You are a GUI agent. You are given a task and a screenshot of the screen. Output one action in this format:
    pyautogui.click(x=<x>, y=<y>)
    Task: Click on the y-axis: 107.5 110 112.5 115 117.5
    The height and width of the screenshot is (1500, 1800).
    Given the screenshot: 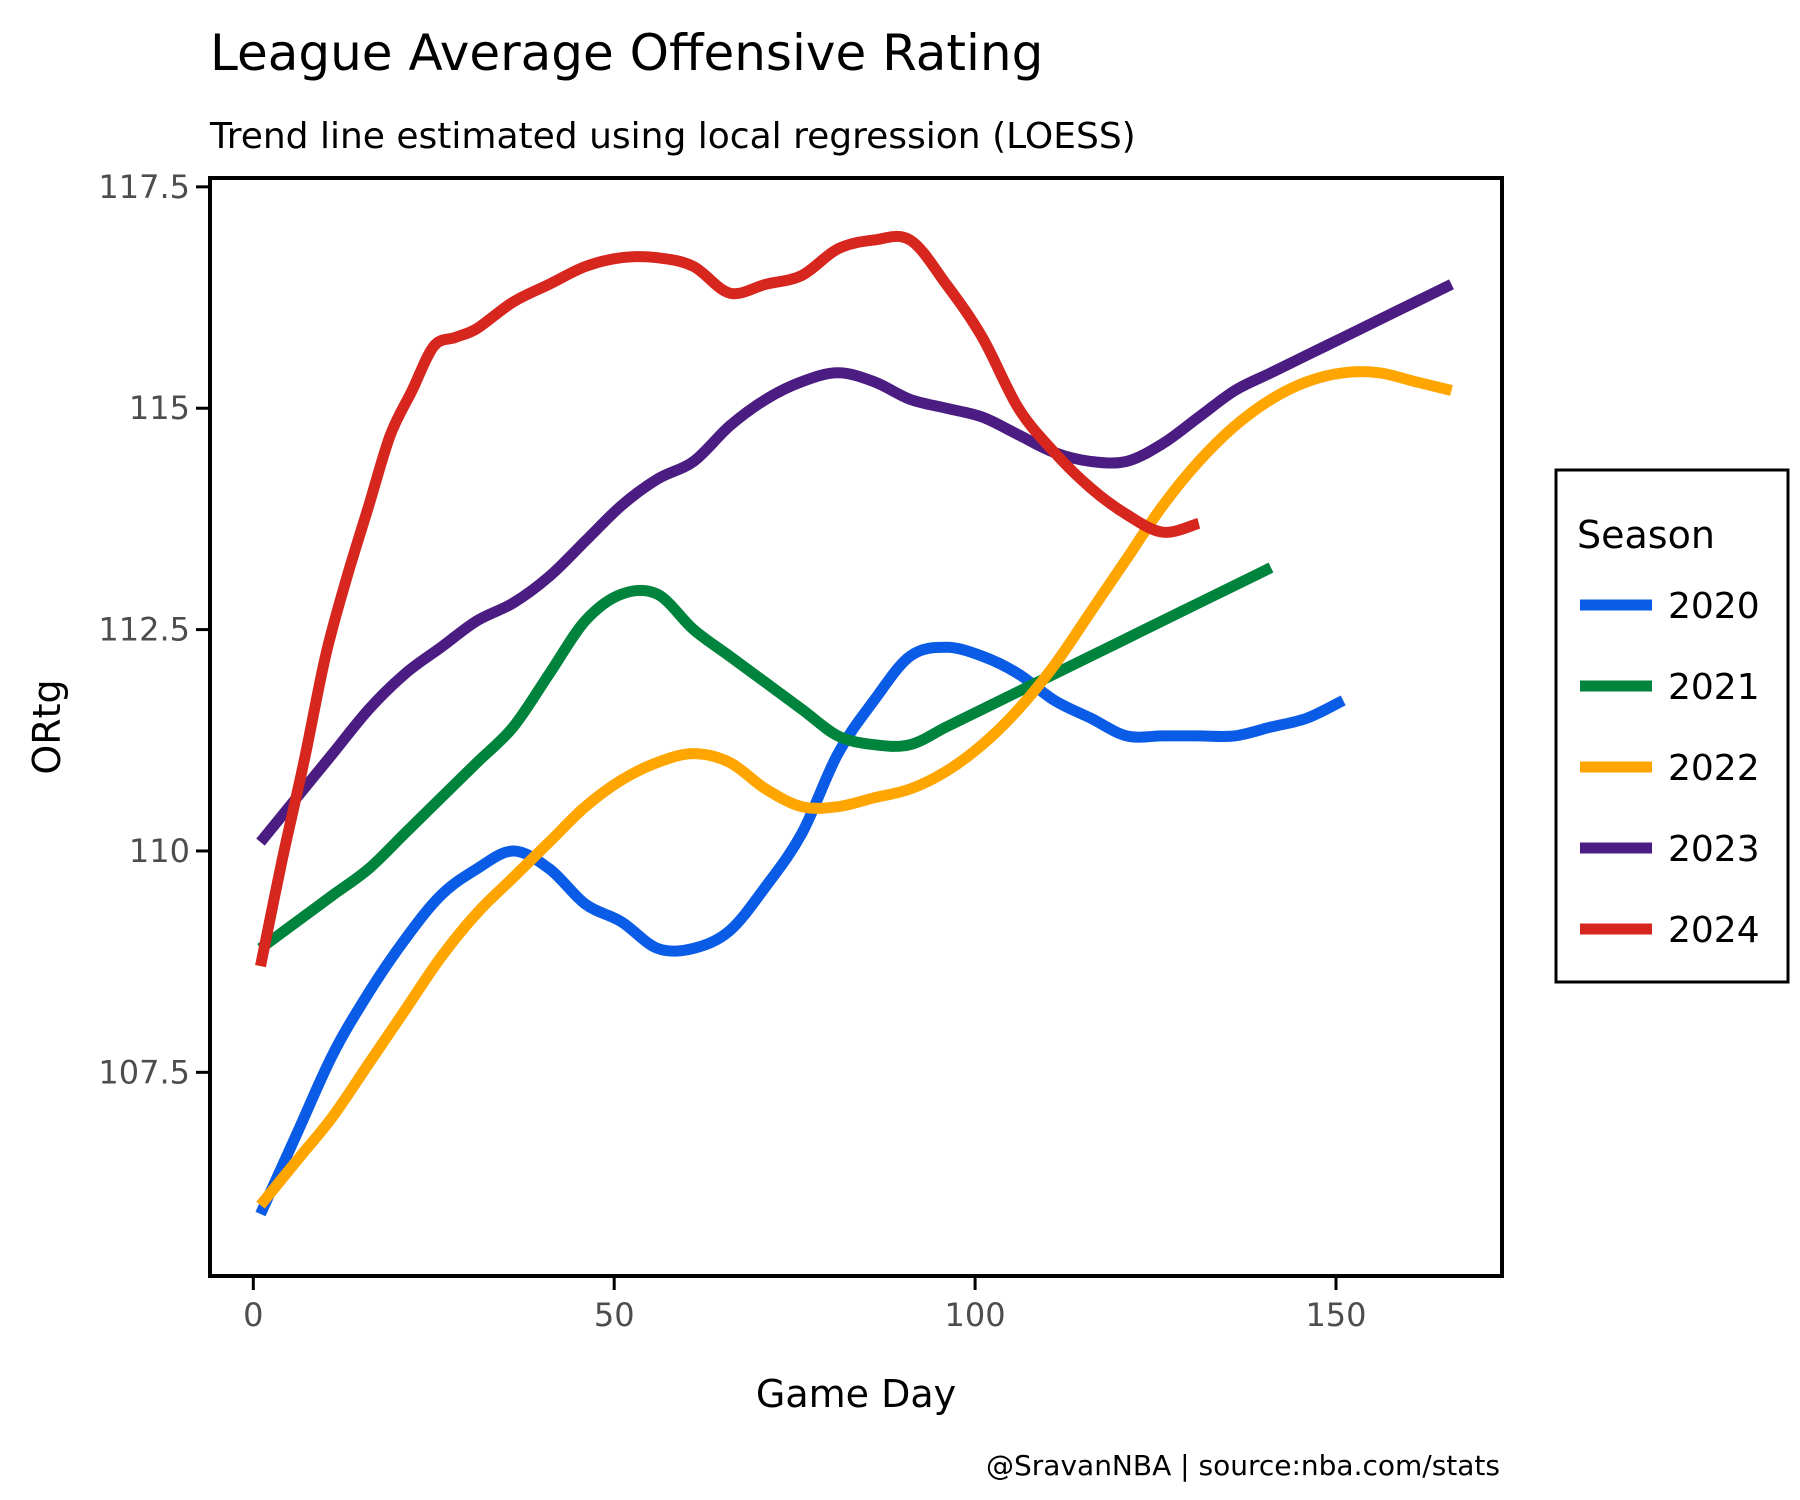 What is the action you would take?
    pyautogui.click(x=154, y=629)
    